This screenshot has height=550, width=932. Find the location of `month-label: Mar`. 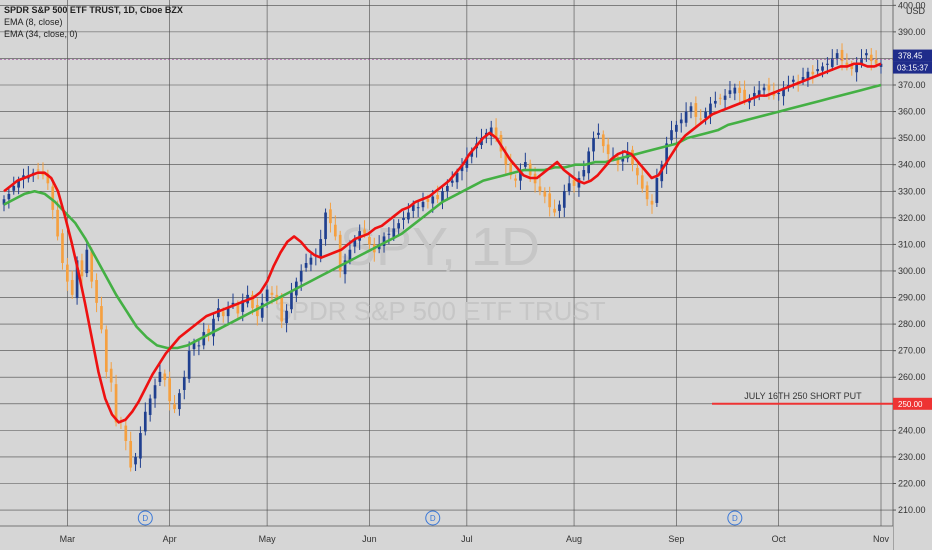

month-label: Mar is located at coordinates (68, 539).